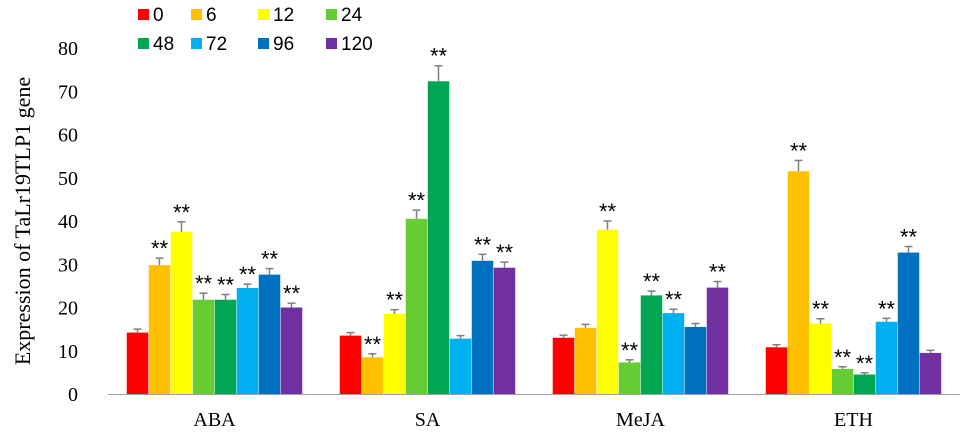 This screenshot has width=964, height=442. What do you see at coordinates (283, 15) in the screenshot?
I see `legend-label: 12` at bounding box center [283, 15].